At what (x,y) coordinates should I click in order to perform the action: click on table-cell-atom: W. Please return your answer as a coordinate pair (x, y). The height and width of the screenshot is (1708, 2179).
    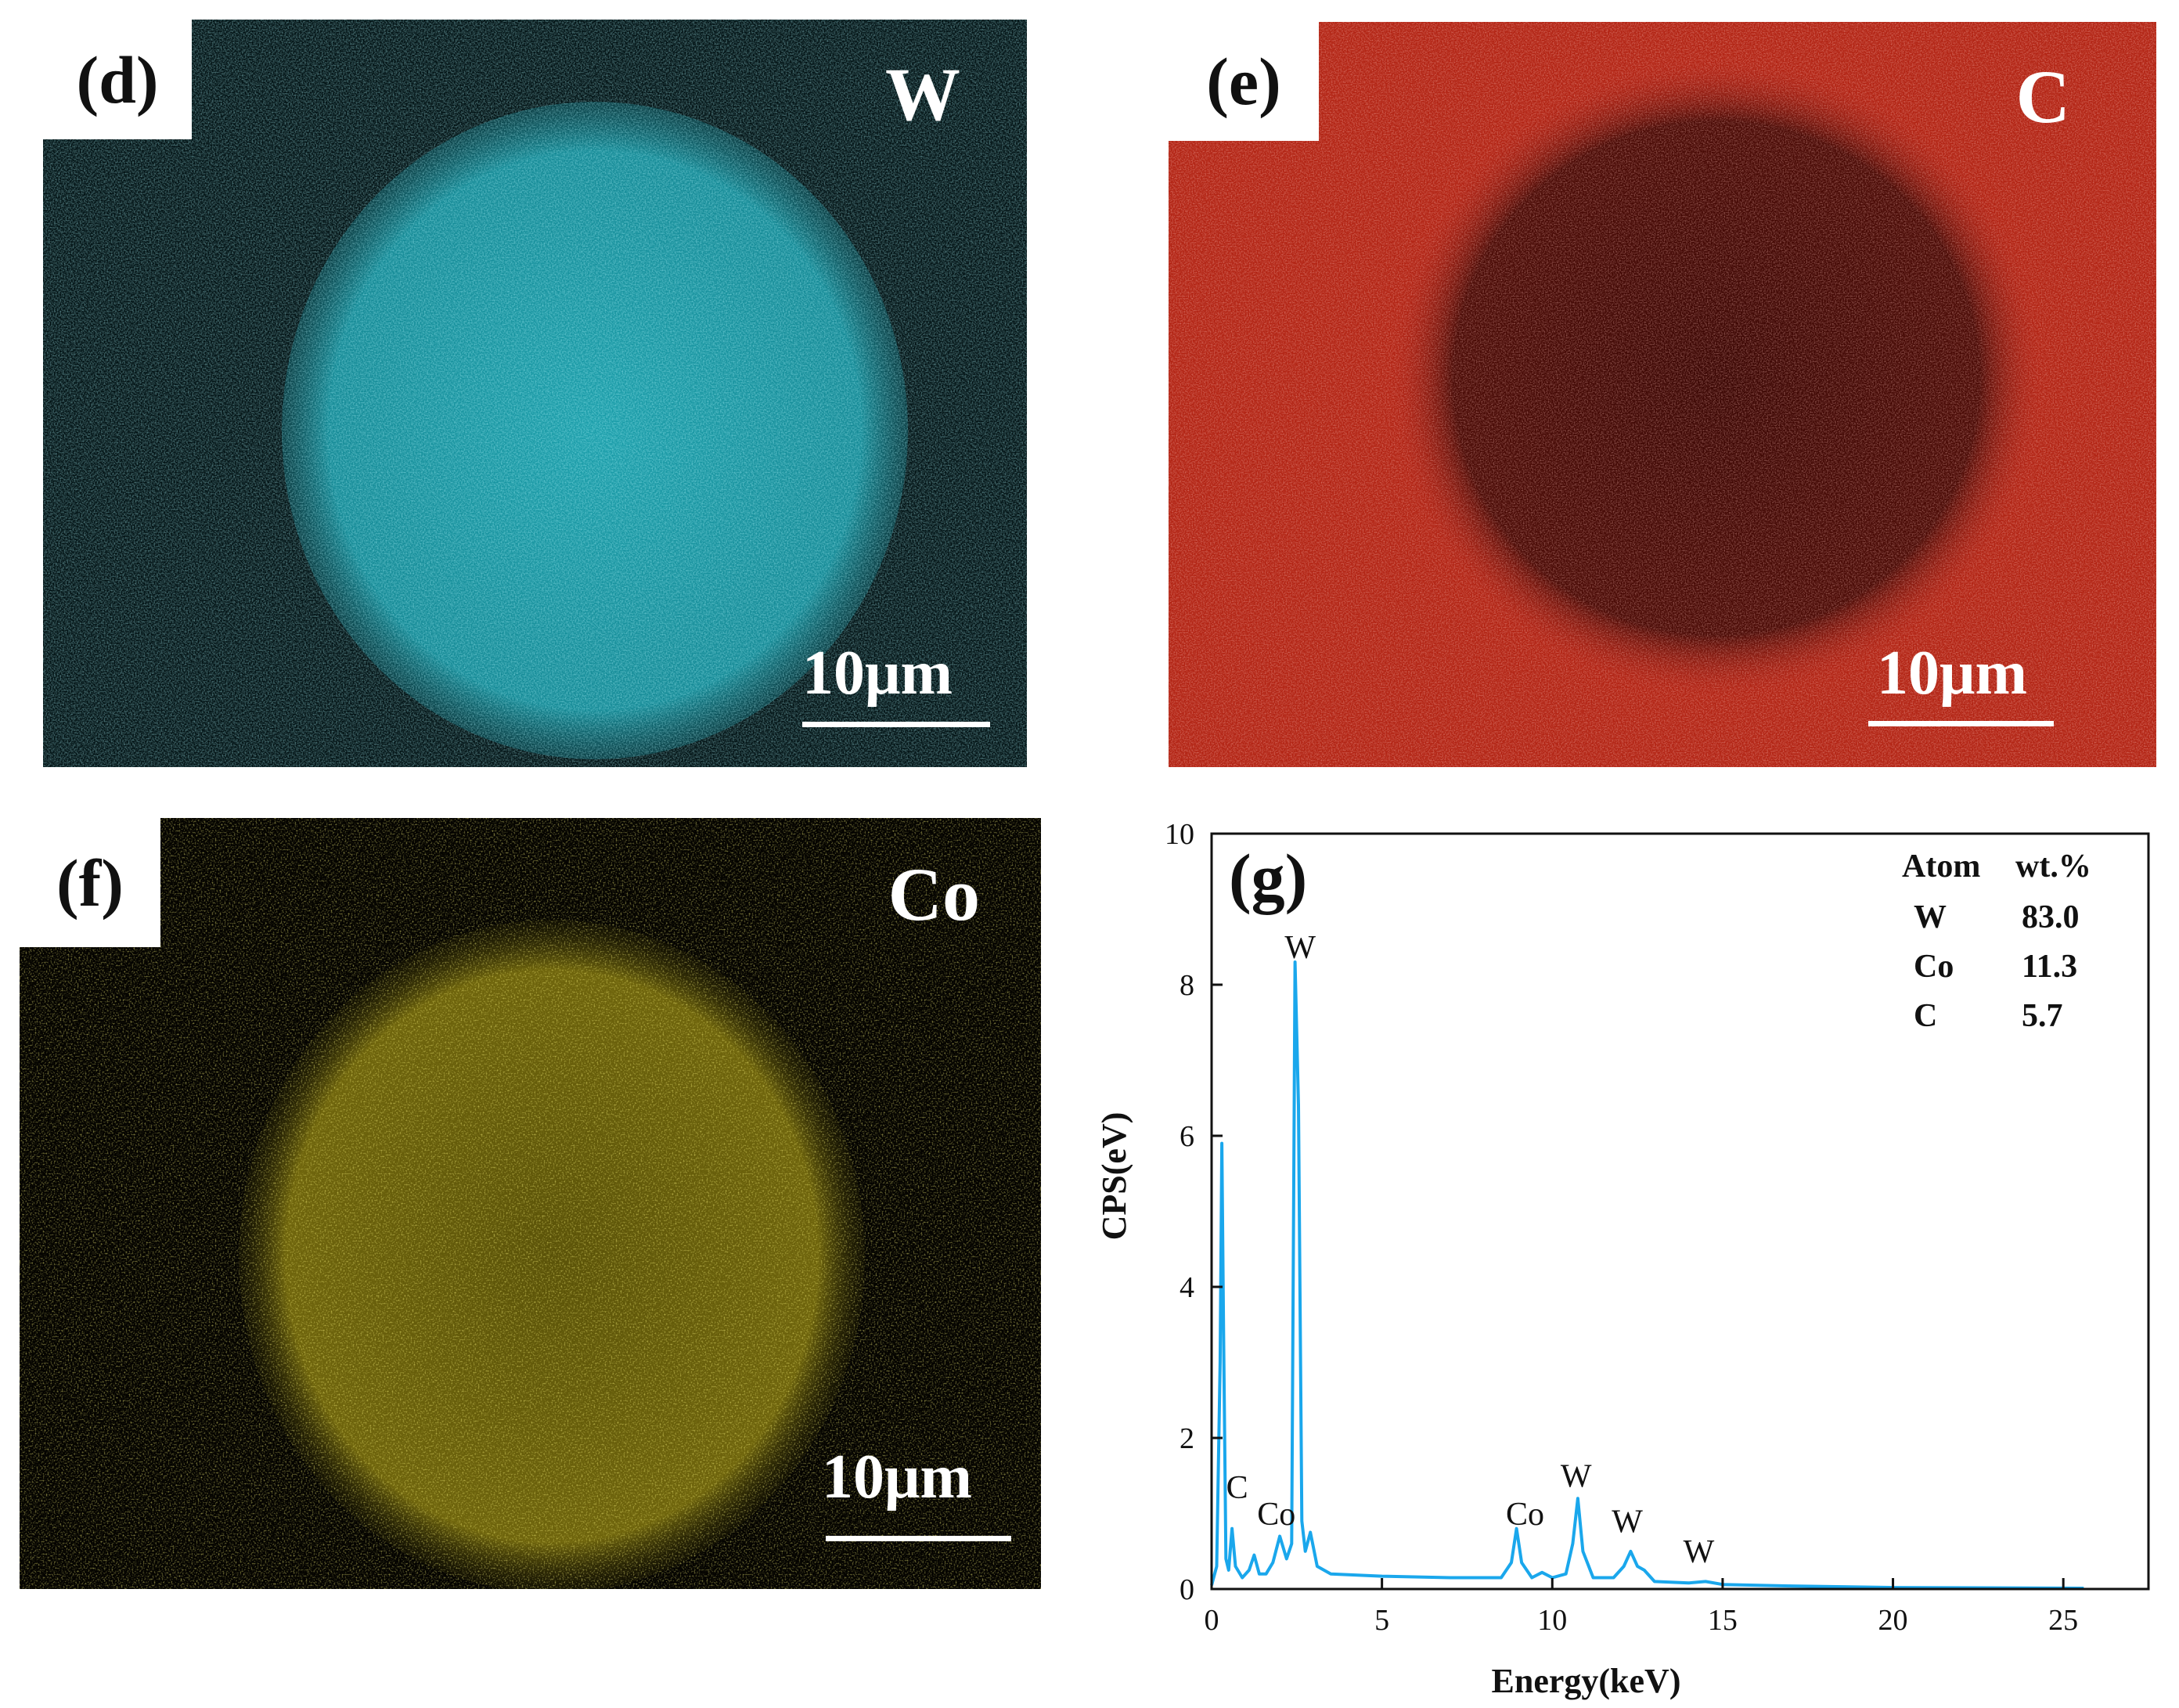
    Looking at the image, I should click on (1930, 917).